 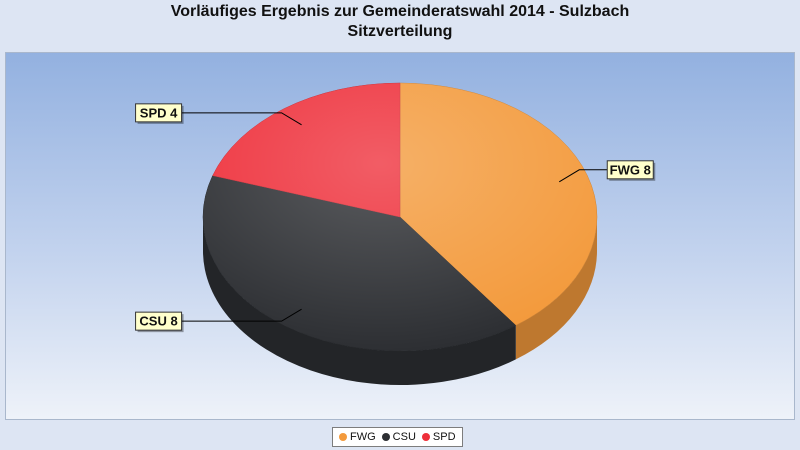 What do you see at coordinates (400, 31) in the screenshot?
I see `chart-subtitle: Sitzverteilung` at bounding box center [400, 31].